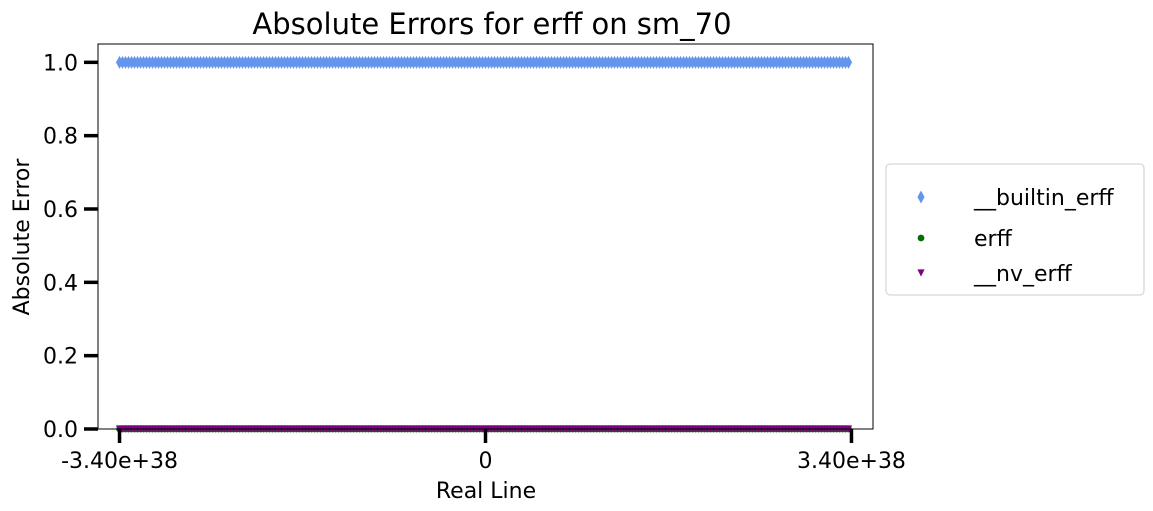  Describe the element at coordinates (486, 491) in the screenshot. I see `x-axis-label: Real Line` at that location.